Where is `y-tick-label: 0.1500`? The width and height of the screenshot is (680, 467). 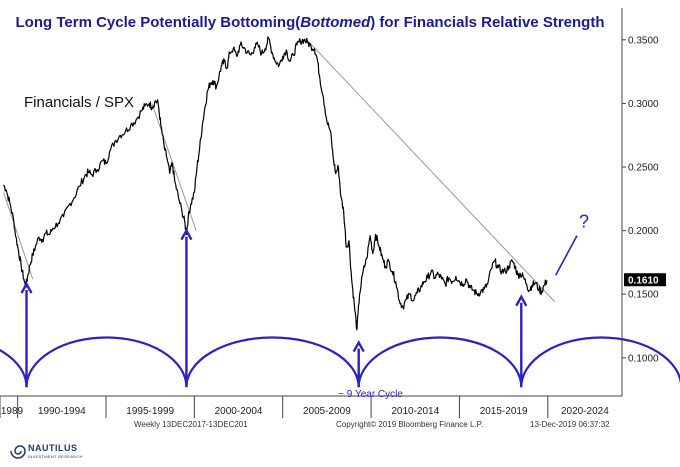
y-tick-label: 0.1500 is located at coordinates (643, 295).